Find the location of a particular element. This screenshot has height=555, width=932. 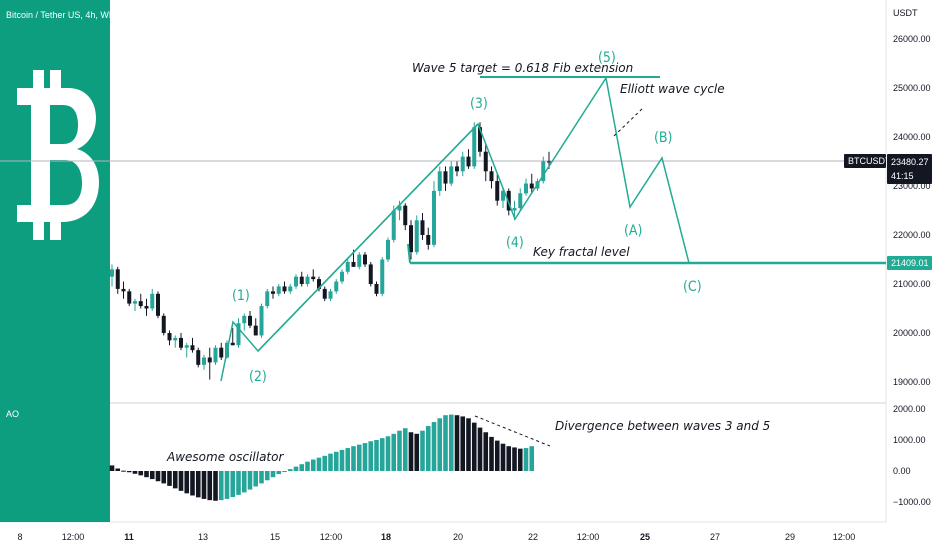

level-price-tag: 21409.01 is located at coordinates (909, 263).